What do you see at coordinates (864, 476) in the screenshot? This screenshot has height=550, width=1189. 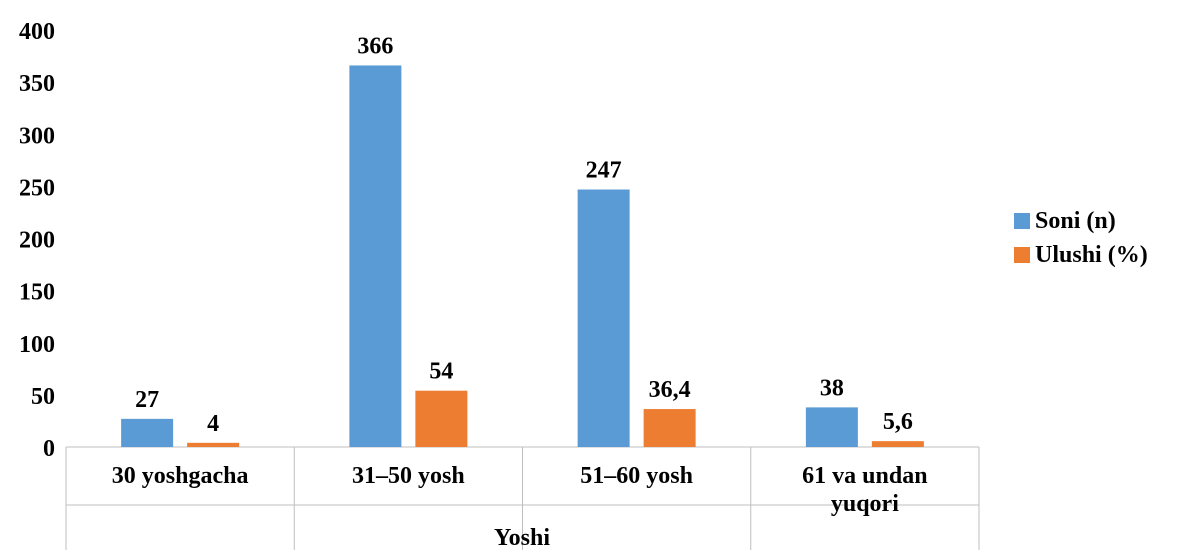 I see `x-tick-label: 61 va undan` at bounding box center [864, 476].